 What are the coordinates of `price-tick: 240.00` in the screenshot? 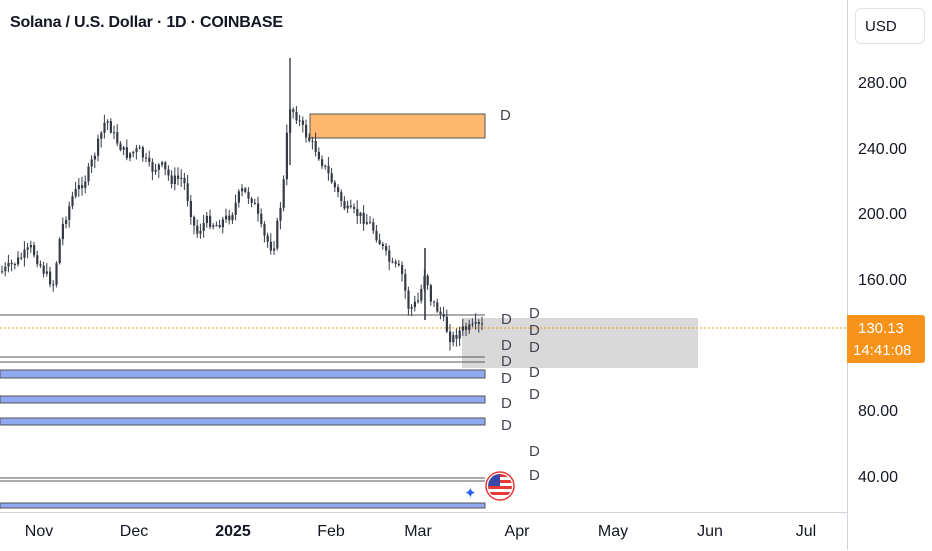 It's located at (882, 149).